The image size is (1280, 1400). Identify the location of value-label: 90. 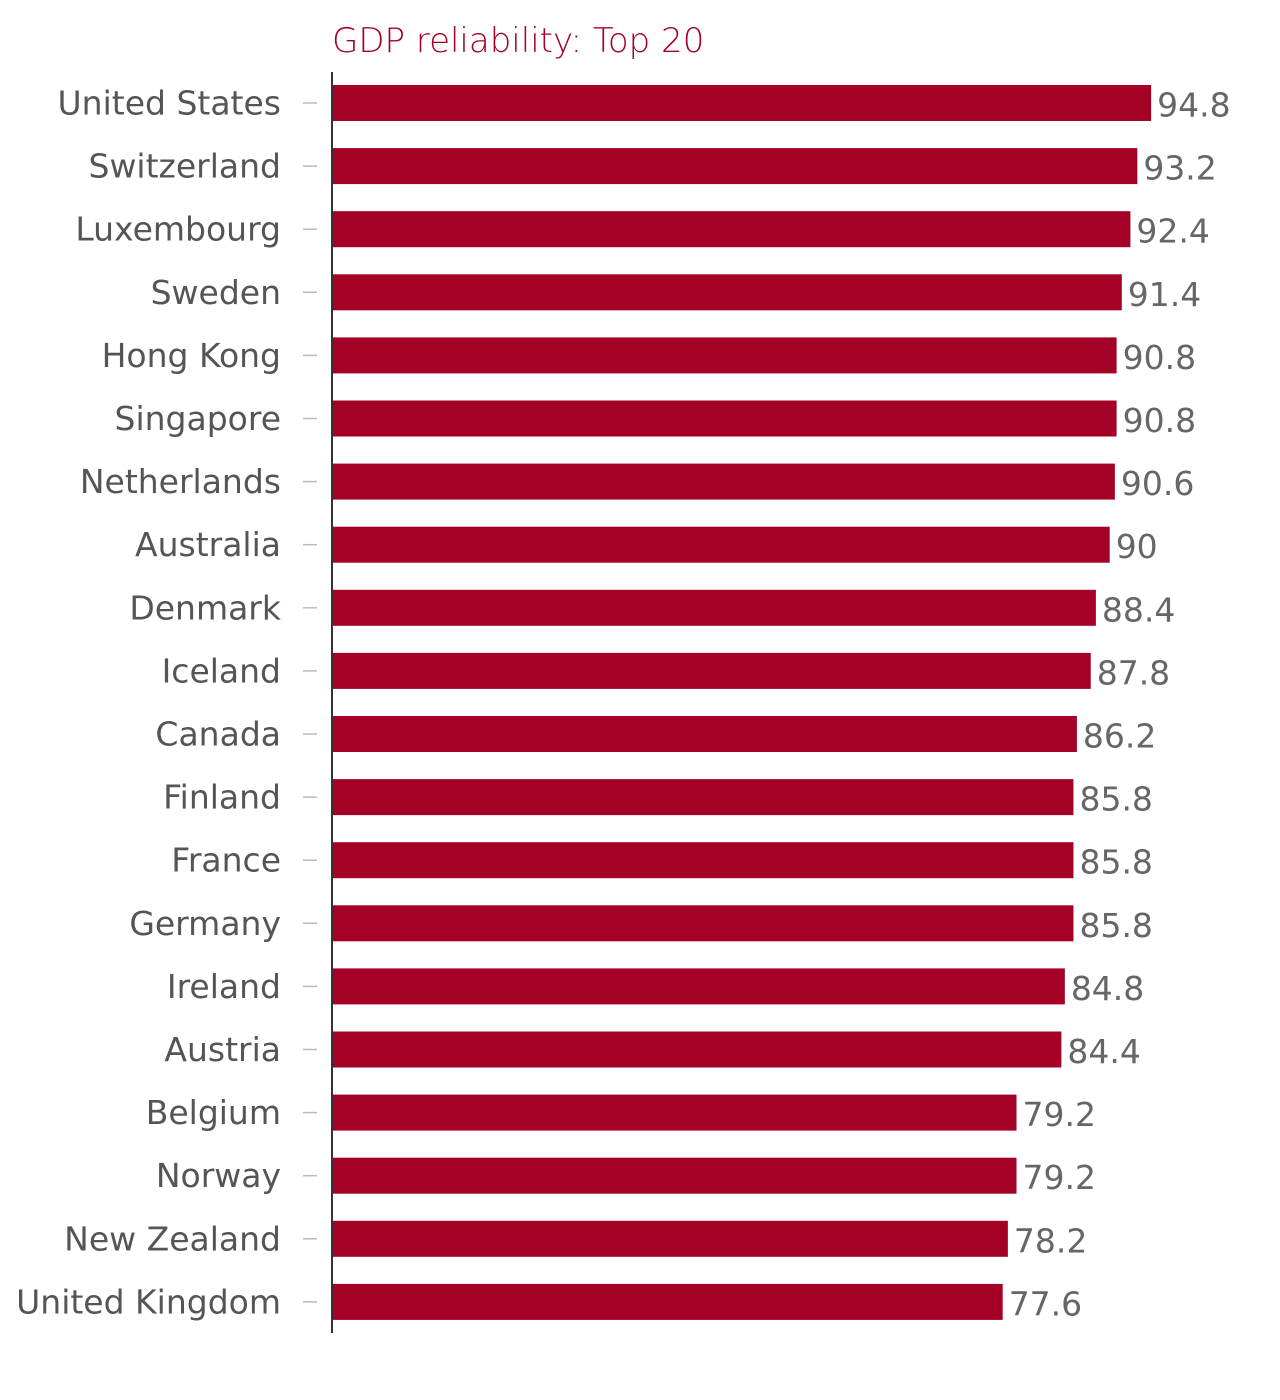
(1137, 546).